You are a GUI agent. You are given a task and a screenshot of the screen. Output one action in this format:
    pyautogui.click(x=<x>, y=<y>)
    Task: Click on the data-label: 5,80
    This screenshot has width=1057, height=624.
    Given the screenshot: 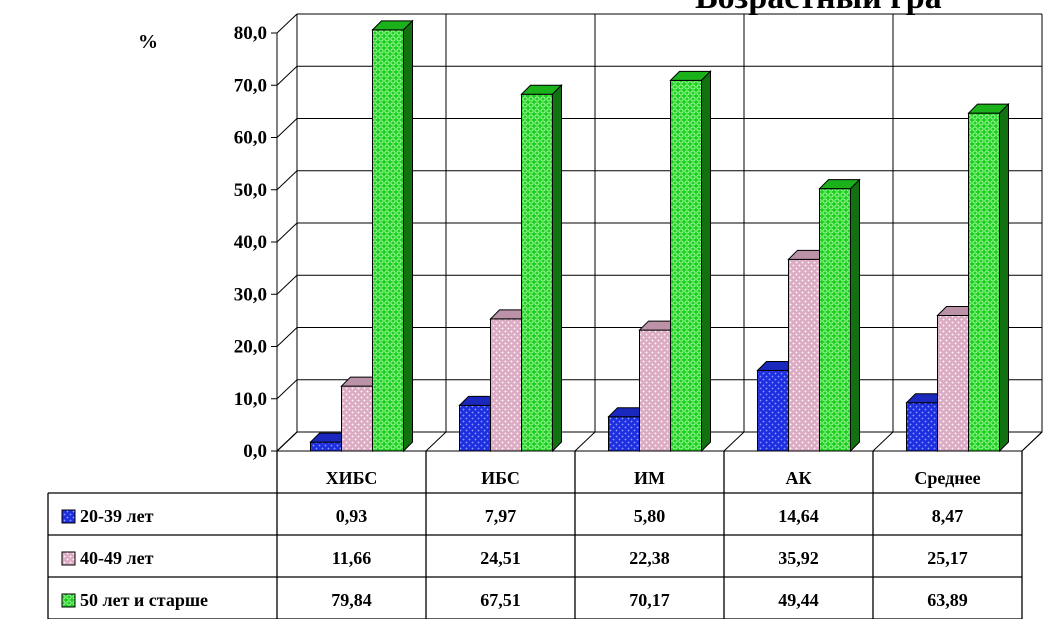 What is the action you would take?
    pyautogui.click(x=650, y=516)
    